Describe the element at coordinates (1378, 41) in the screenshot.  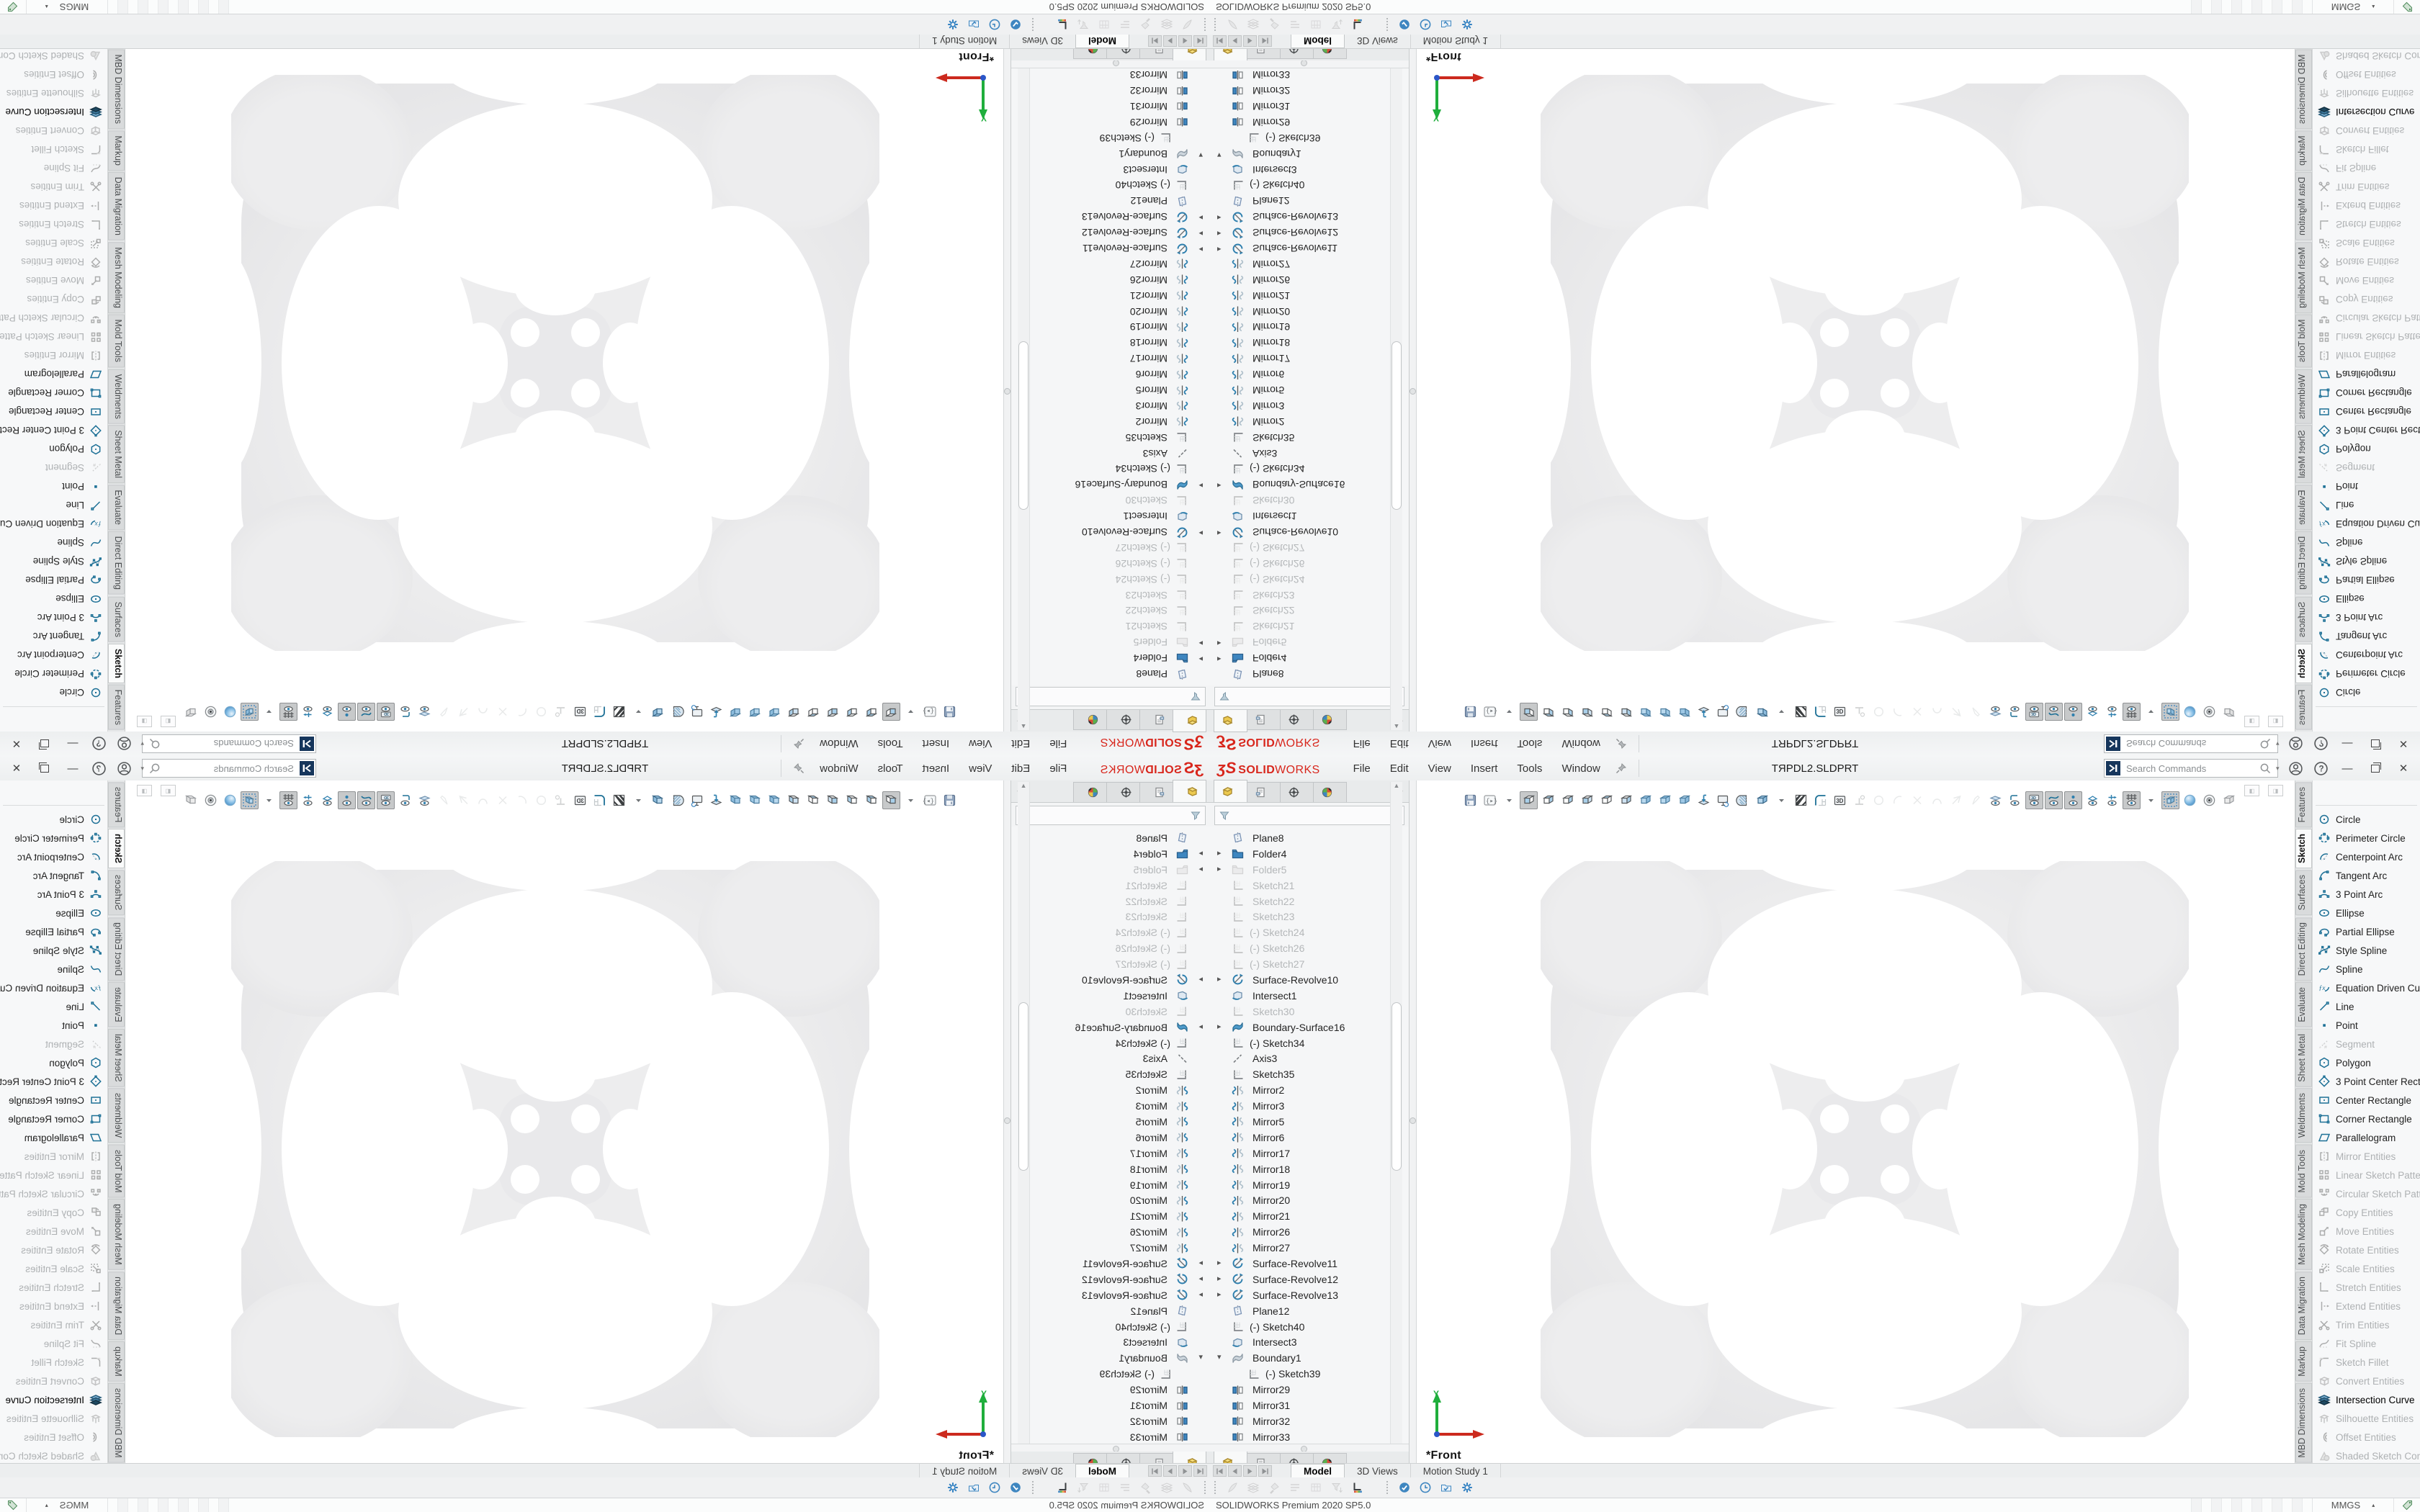
I see `document-tab: 3D Views` at that location.